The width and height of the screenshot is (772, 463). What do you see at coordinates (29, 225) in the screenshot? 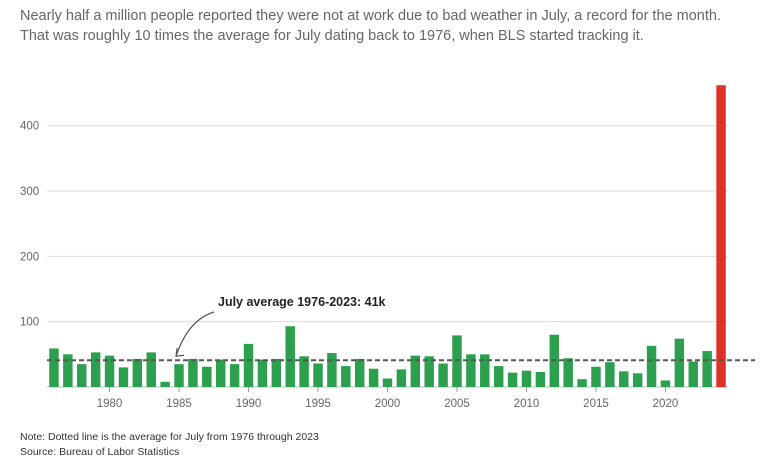
I see `y-axis-ticks: 100 200 300 400` at bounding box center [29, 225].